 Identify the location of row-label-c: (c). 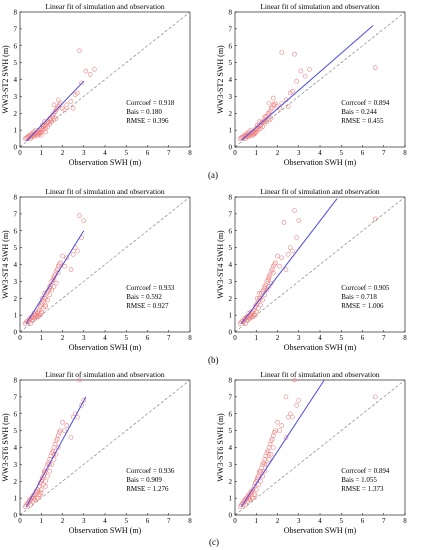
(214, 542).